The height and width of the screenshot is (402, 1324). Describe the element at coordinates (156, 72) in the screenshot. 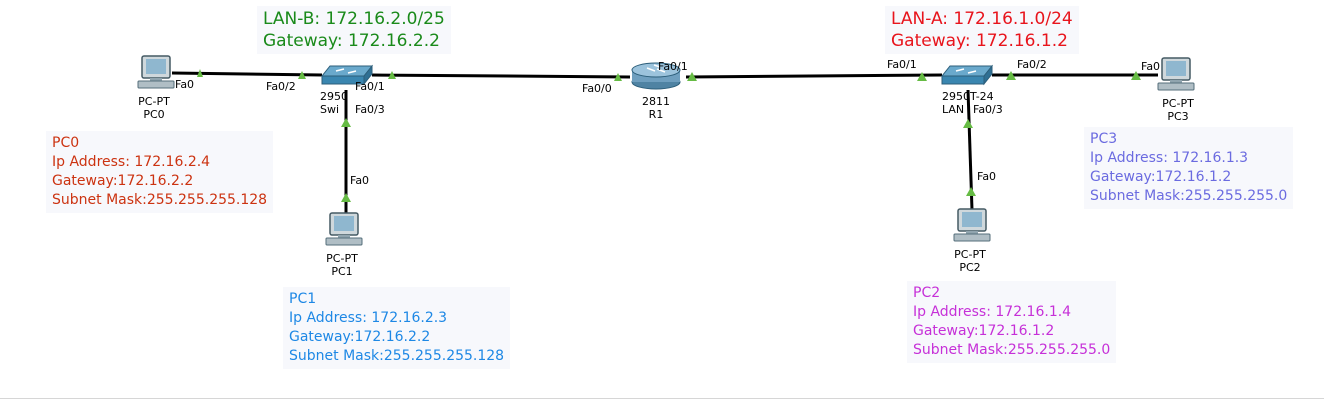

I see `pc0-icon` at that location.